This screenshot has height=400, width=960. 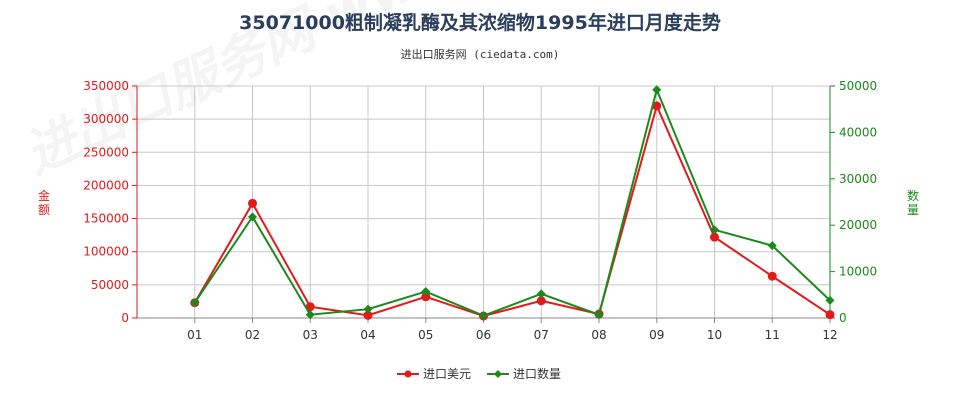 What do you see at coordinates (44, 195) in the screenshot?
I see `y-left-axis-title: 金` at bounding box center [44, 195].